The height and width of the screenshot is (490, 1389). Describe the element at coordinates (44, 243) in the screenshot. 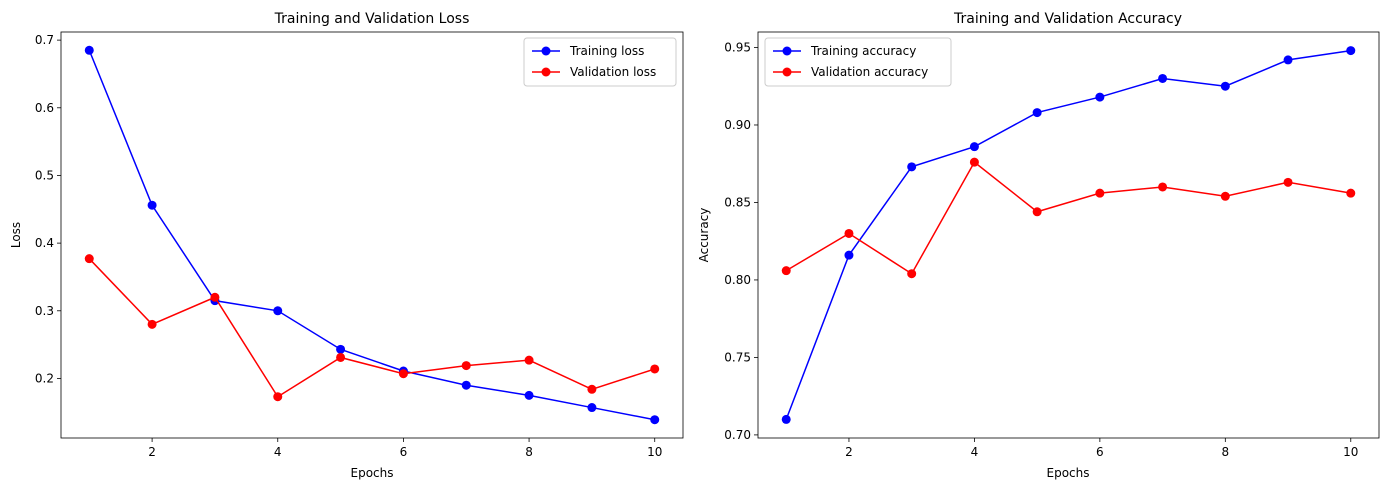

I see `y-tick-label: 0.4` at that location.